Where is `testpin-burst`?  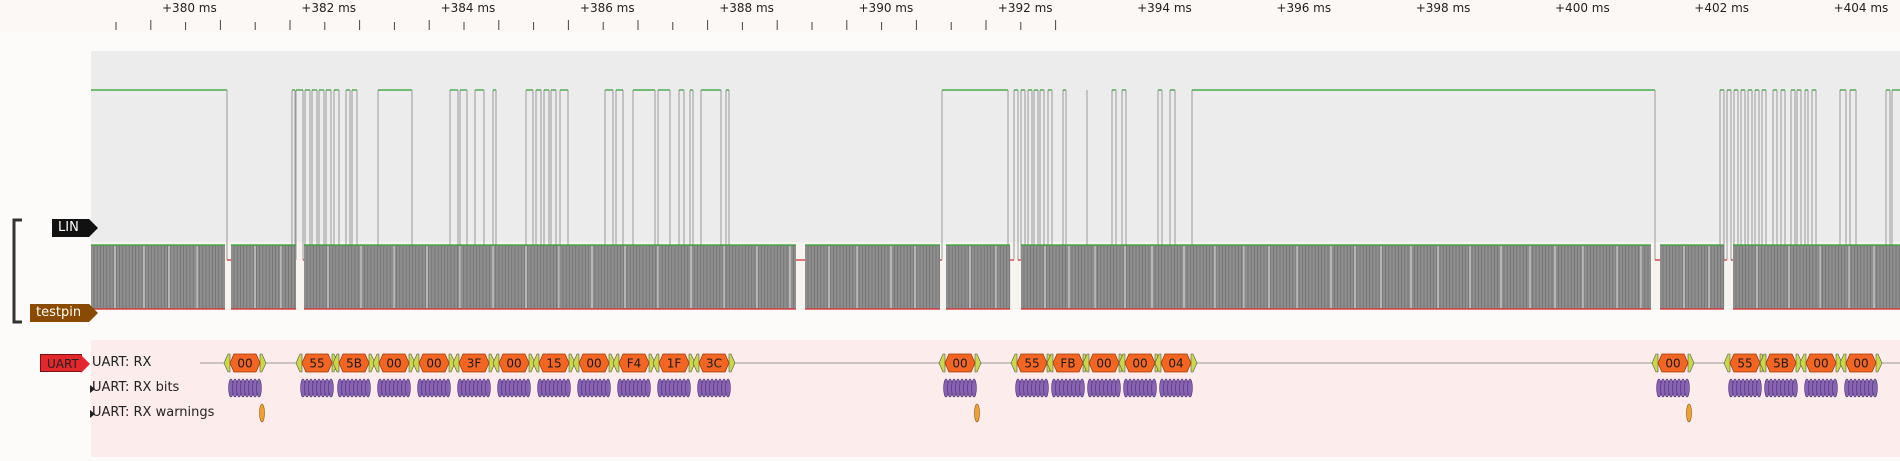
testpin-burst is located at coordinates (1816, 277).